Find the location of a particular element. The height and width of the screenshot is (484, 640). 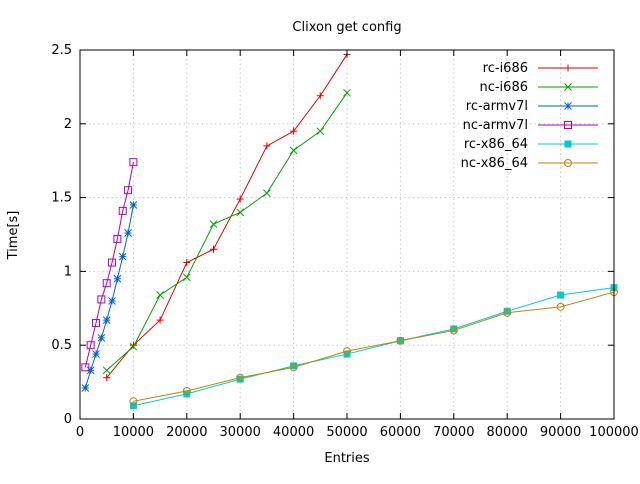

chart-title: Clixon get config is located at coordinates (346, 27).